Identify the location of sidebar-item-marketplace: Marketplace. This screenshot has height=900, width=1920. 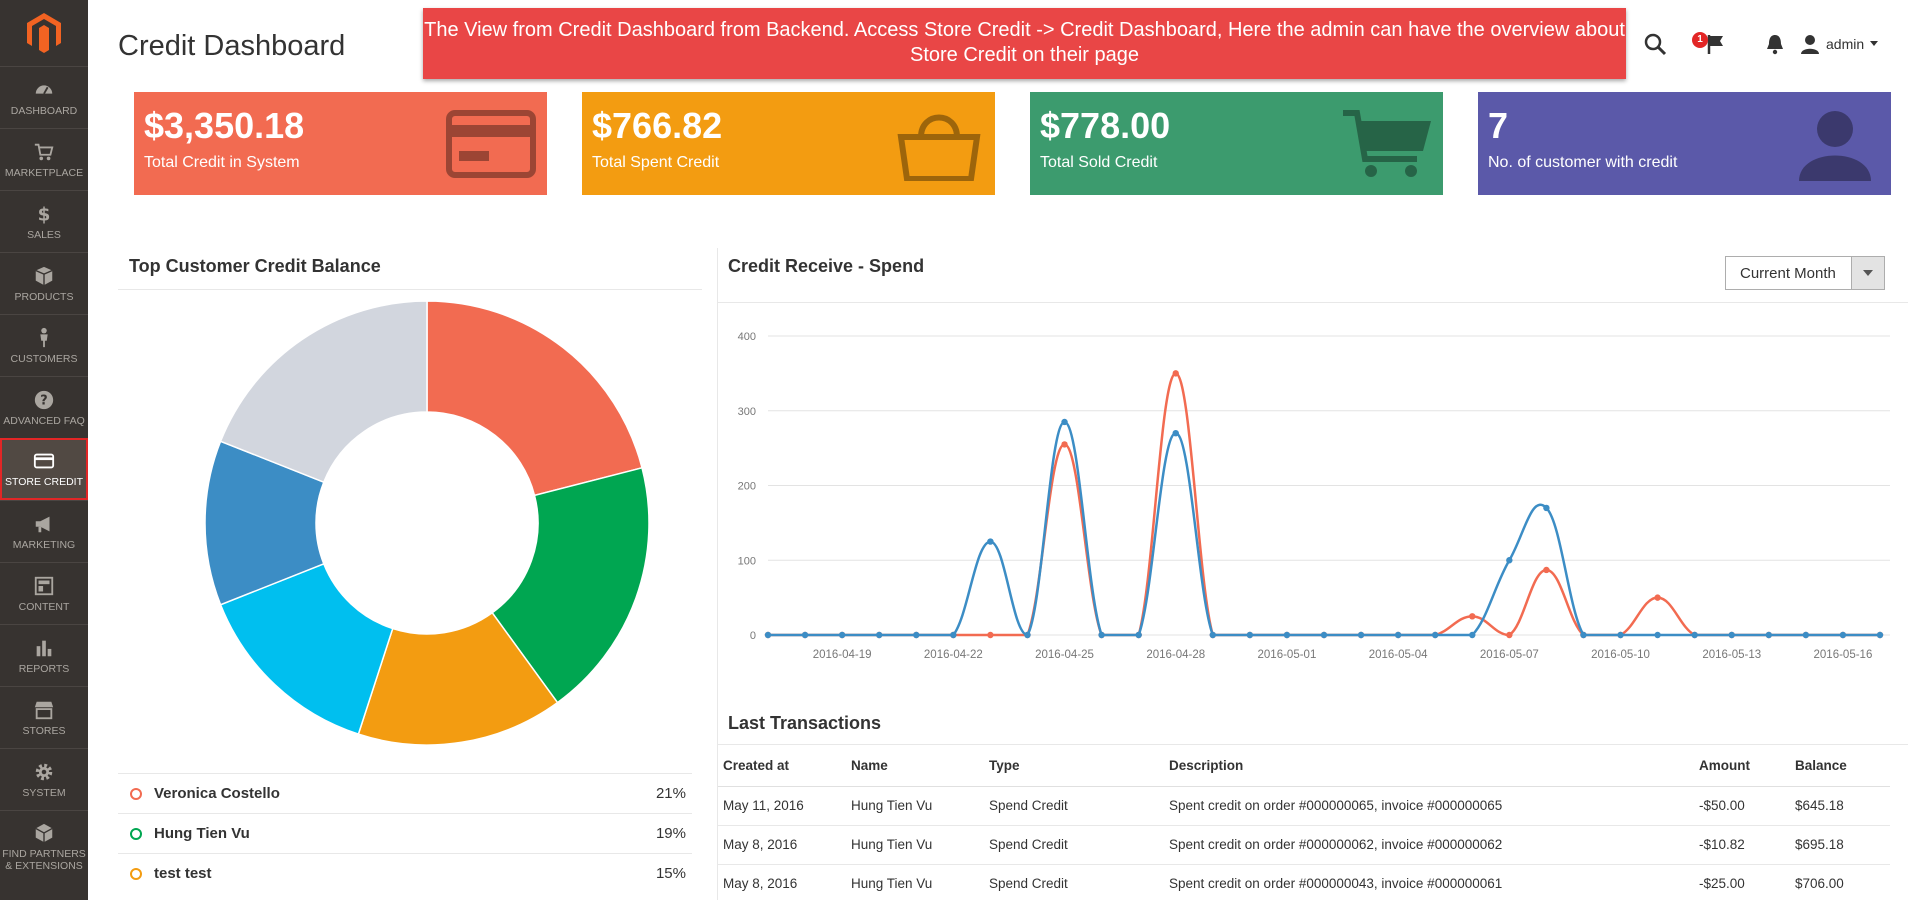
(44, 159).